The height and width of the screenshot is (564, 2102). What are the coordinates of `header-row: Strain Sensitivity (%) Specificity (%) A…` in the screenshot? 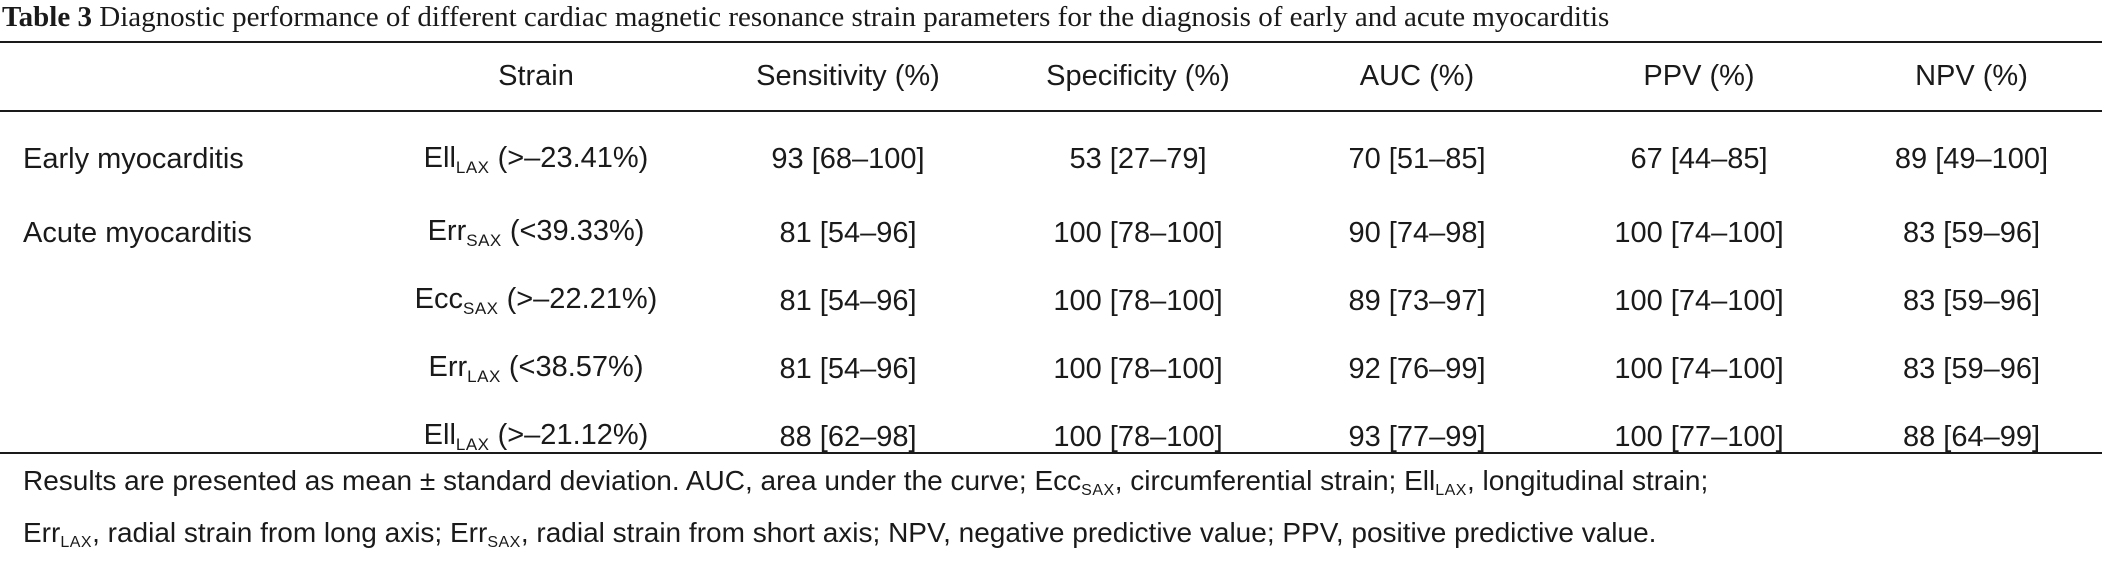 It's located at (1051, 76).